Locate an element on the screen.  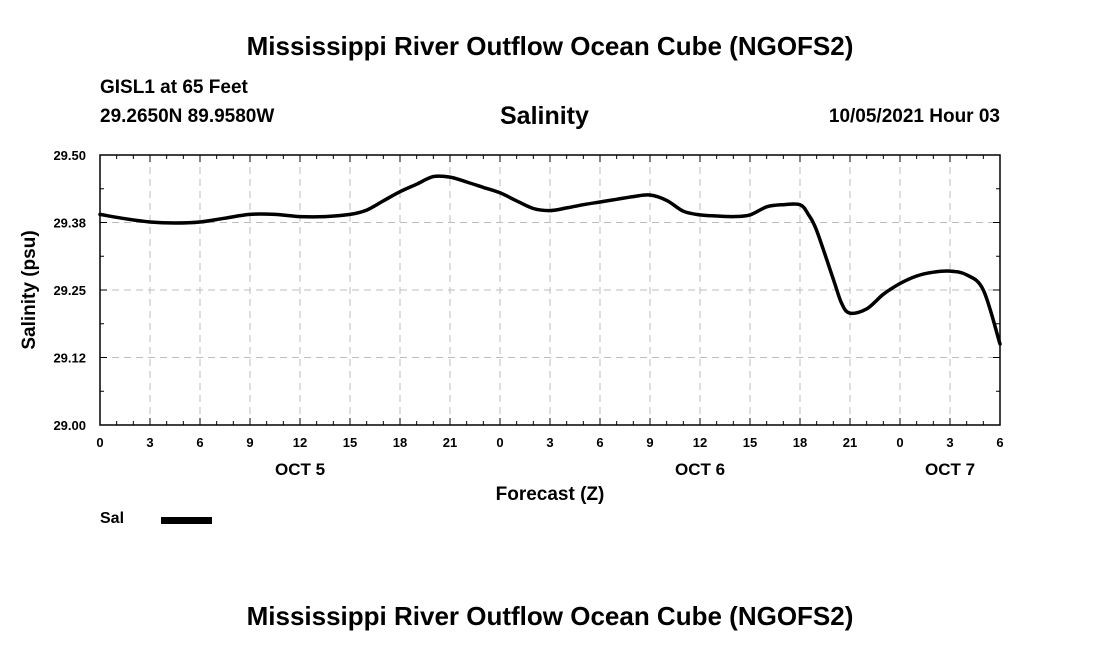
date-label: OCT 5 is located at coordinates (300, 469).